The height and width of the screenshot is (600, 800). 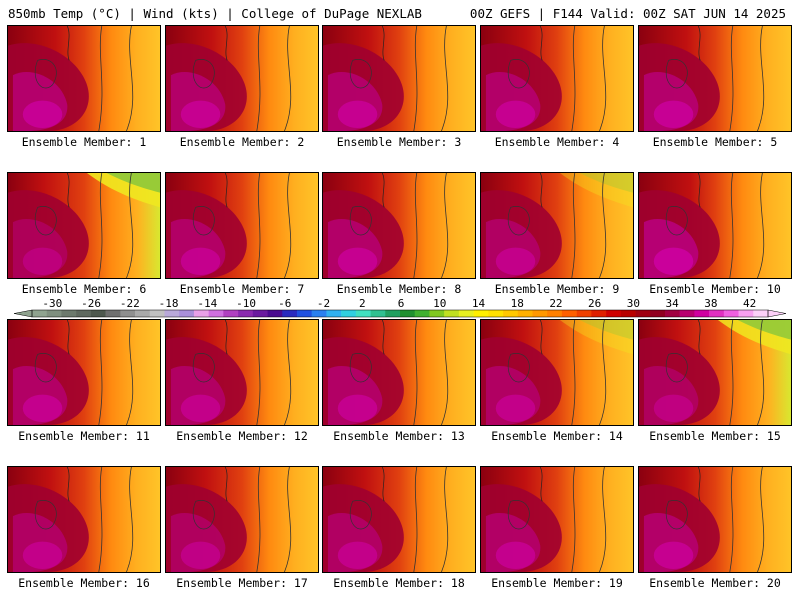 What do you see at coordinates (557, 142) in the screenshot?
I see `ensemble-member-label: Ensemble Member: 4` at bounding box center [557, 142].